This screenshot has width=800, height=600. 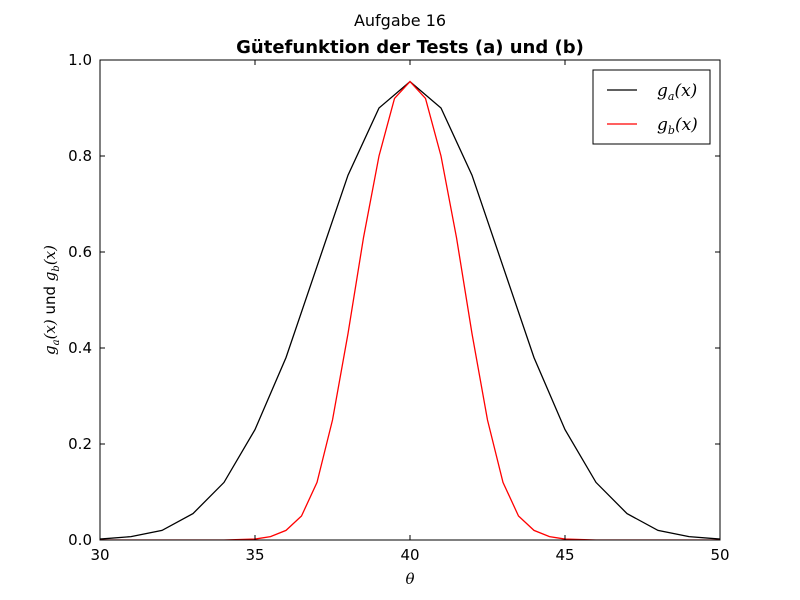 What do you see at coordinates (80, 252) in the screenshot?
I see `y-tick-label: 0.6` at bounding box center [80, 252].